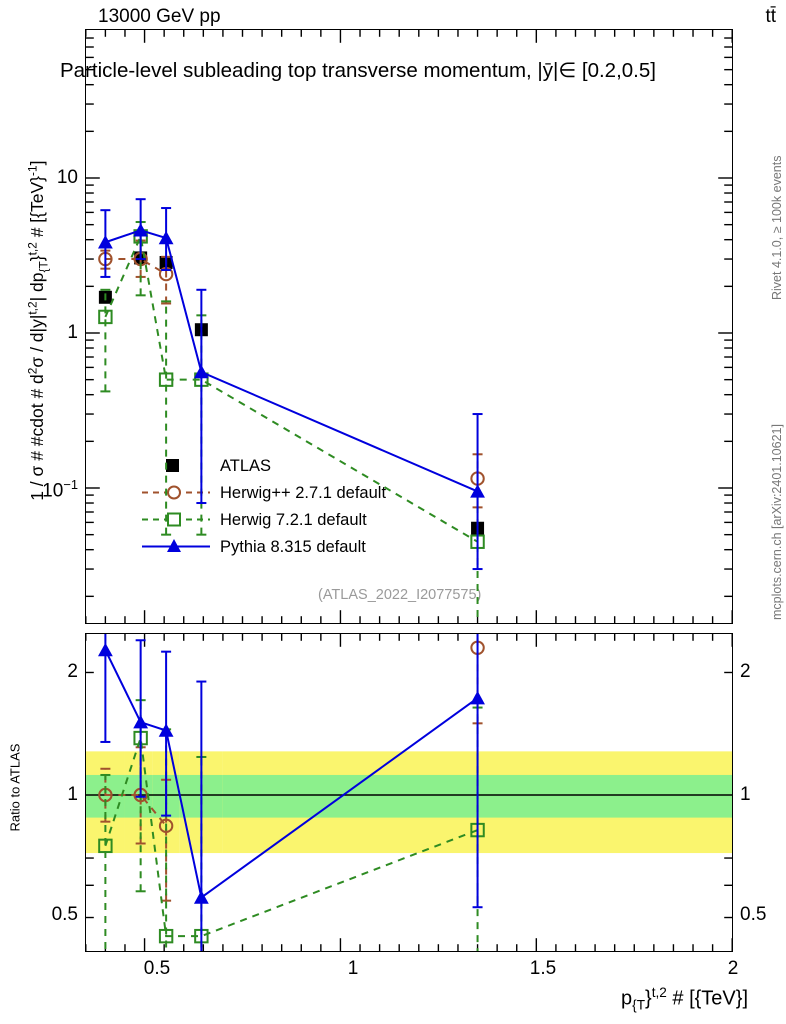  Describe the element at coordinates (409, 802) in the screenshot. I see `ratio-uncertainty-bands` at that location.